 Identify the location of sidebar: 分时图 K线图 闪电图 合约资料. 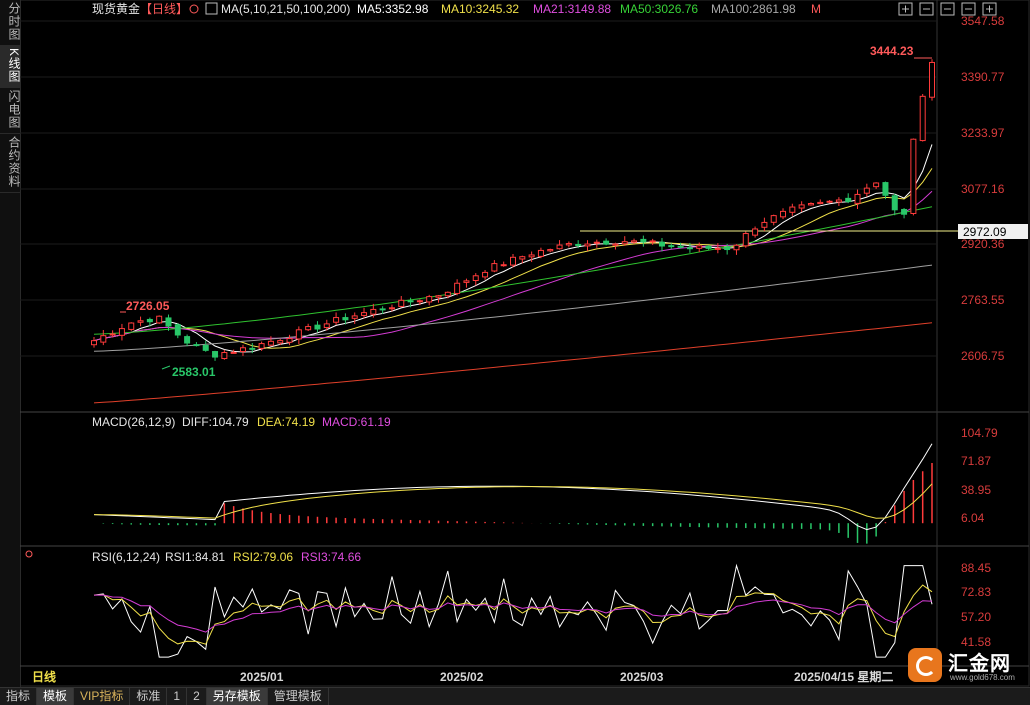
(10, 343).